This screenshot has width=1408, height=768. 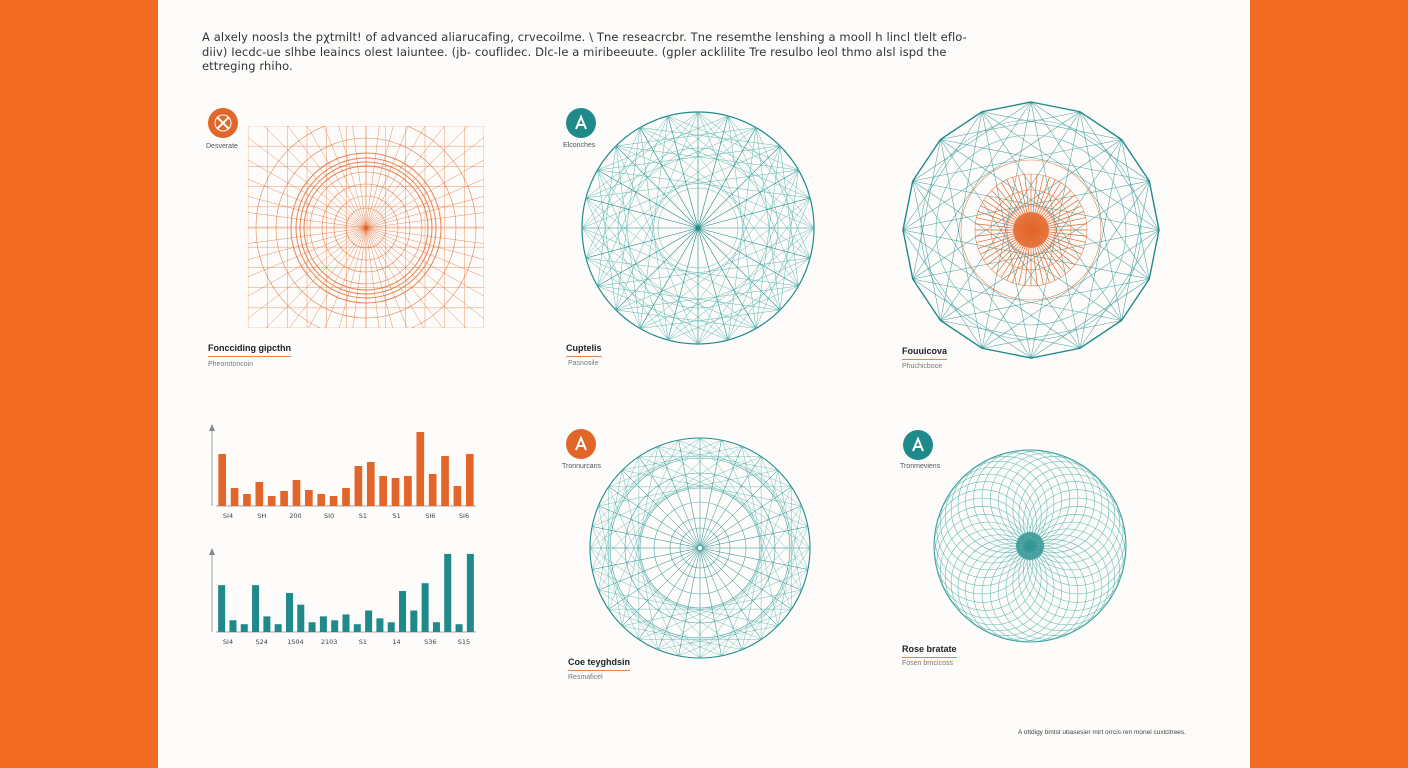 What do you see at coordinates (222, 146) in the screenshot?
I see `panel-1-label: Desverate` at bounding box center [222, 146].